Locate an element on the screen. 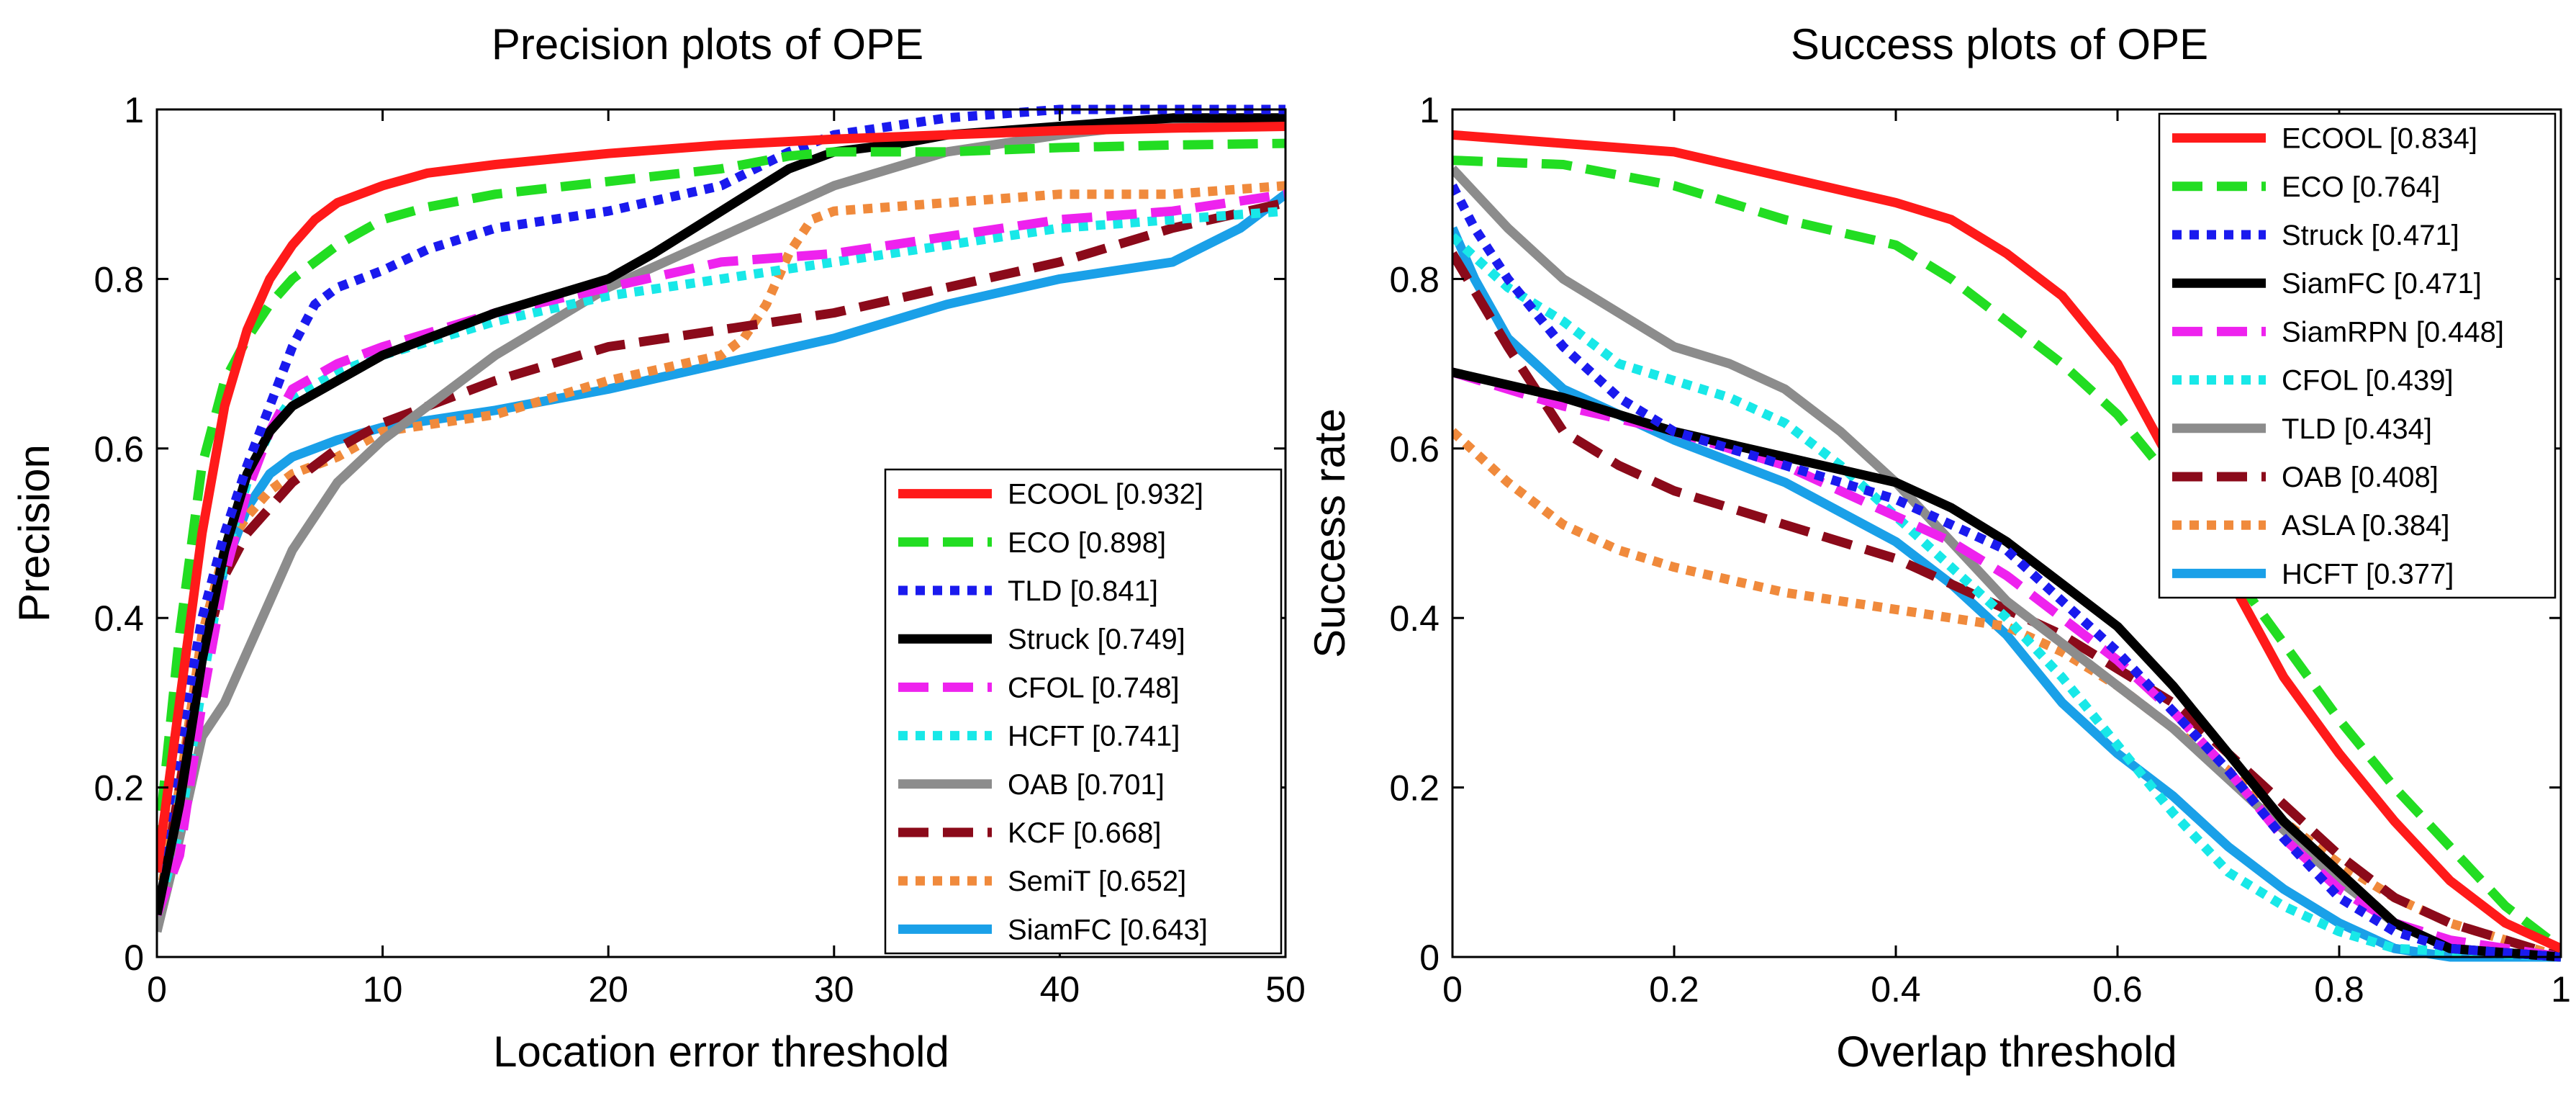 This screenshot has height=1101, width=2576. precision-x-tick-label: 40 is located at coordinates (1060, 989).